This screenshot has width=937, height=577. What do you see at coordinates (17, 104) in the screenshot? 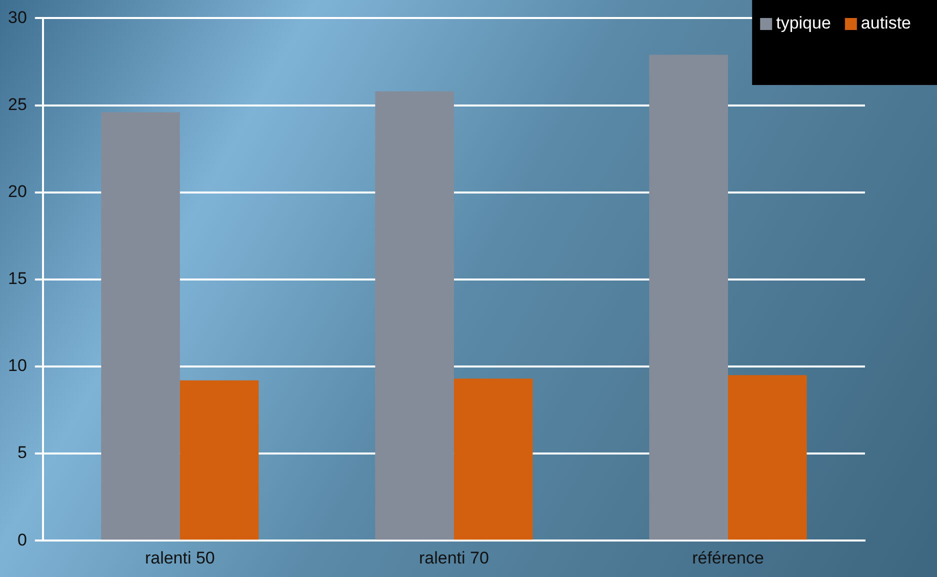
I see `y-tick-label: 25` at bounding box center [17, 104].